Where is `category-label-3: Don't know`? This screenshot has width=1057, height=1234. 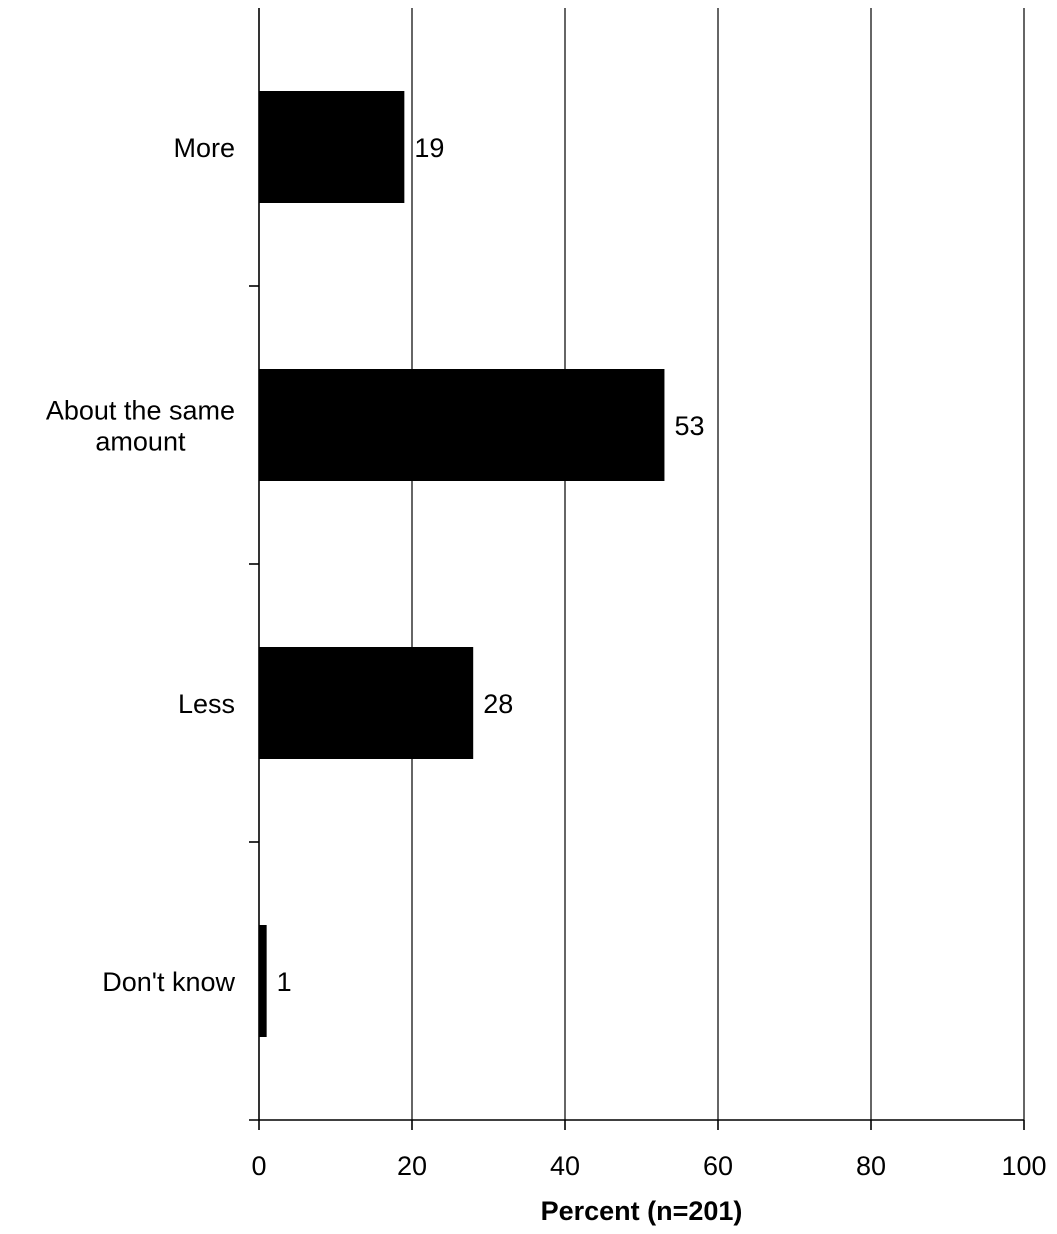 category-label-3: Don't know is located at coordinates (168, 982).